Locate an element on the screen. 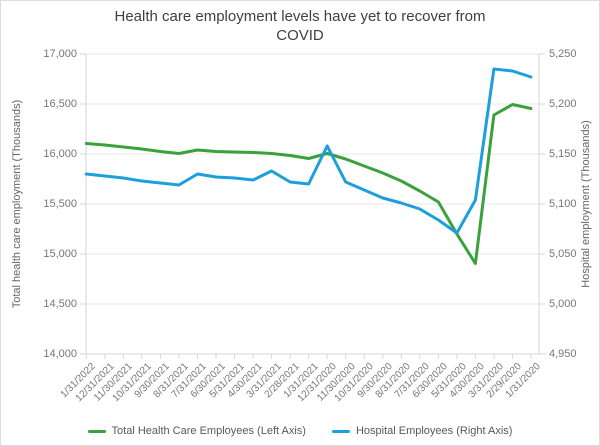 Image resolution: width=600 pixels, height=446 pixels. left-axis-tick-label: 16,000 is located at coordinates (60, 154).